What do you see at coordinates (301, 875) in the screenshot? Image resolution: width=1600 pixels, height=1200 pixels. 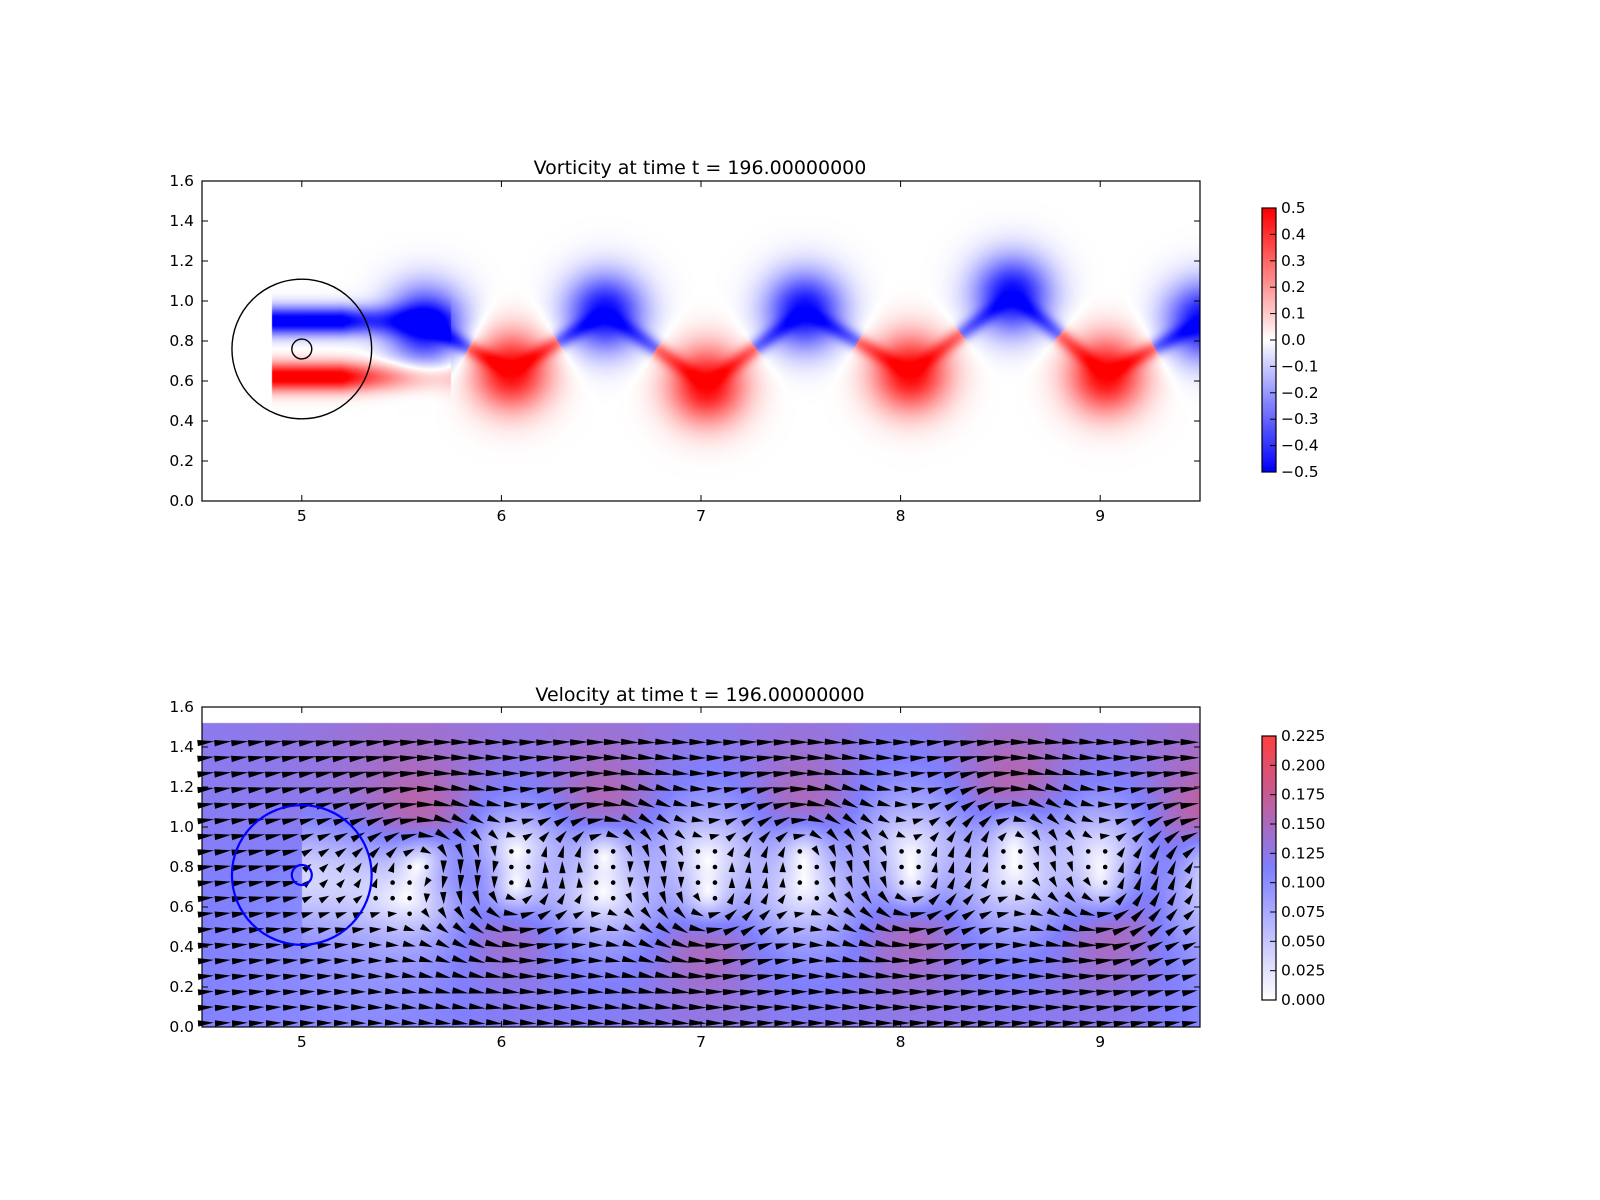 I see `velocity-outer-ring` at bounding box center [301, 875].